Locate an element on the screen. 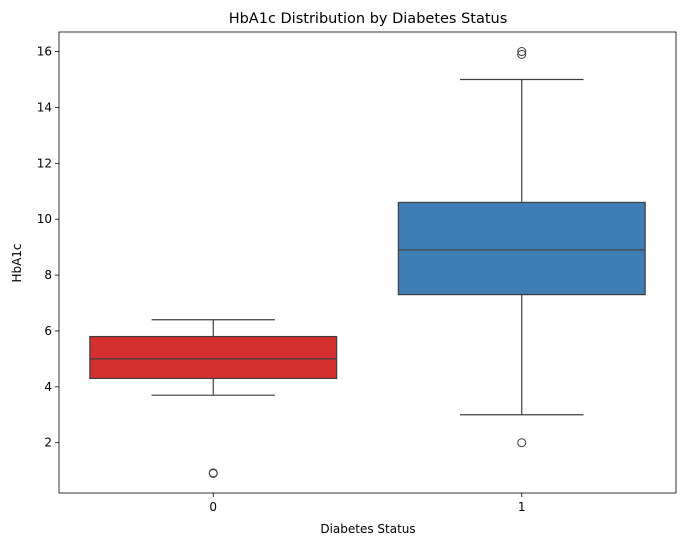 This screenshot has height=546, width=688. y-tick-label: 14 is located at coordinates (44, 107).